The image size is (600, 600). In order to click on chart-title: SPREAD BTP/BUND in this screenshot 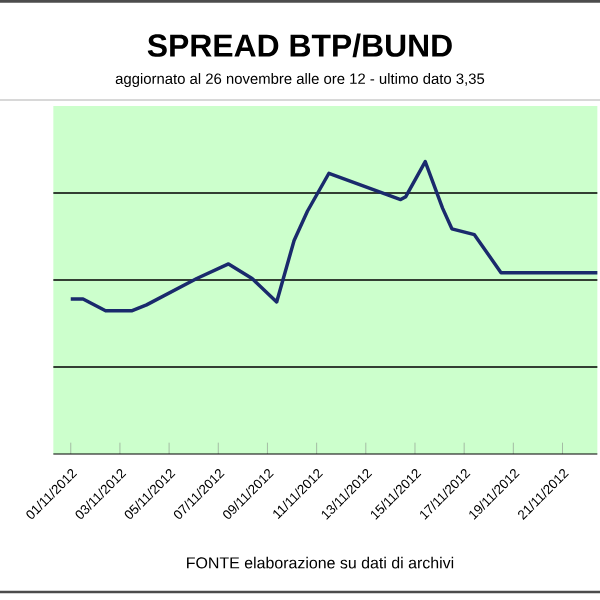, I will do `click(299, 45)`.